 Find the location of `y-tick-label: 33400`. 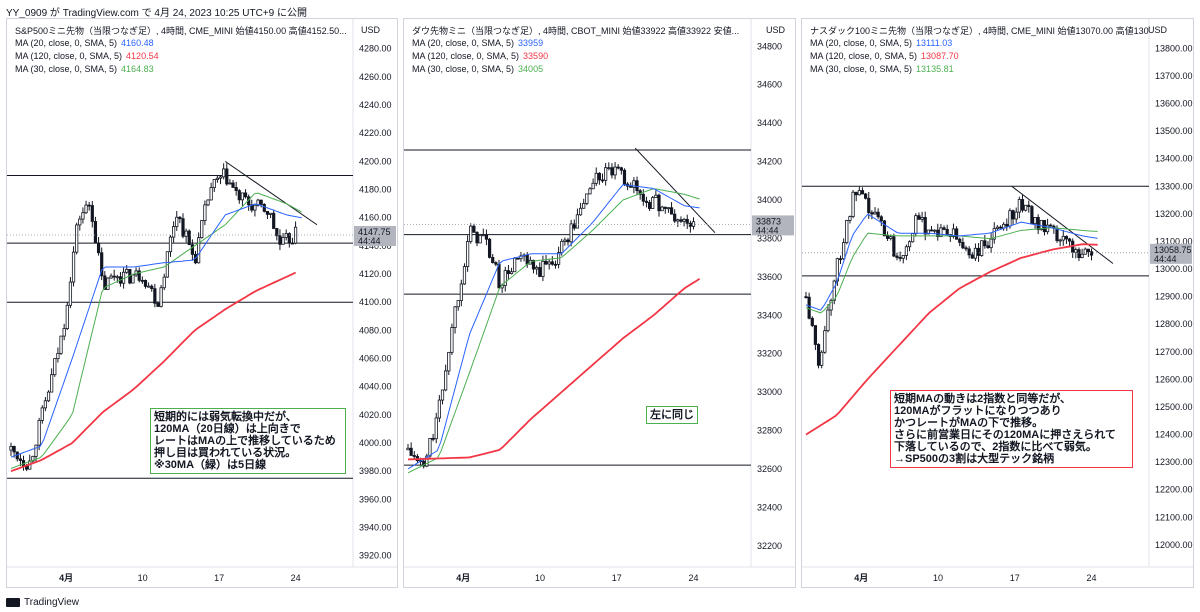

y-tick-label: 33400 is located at coordinates (769, 315).